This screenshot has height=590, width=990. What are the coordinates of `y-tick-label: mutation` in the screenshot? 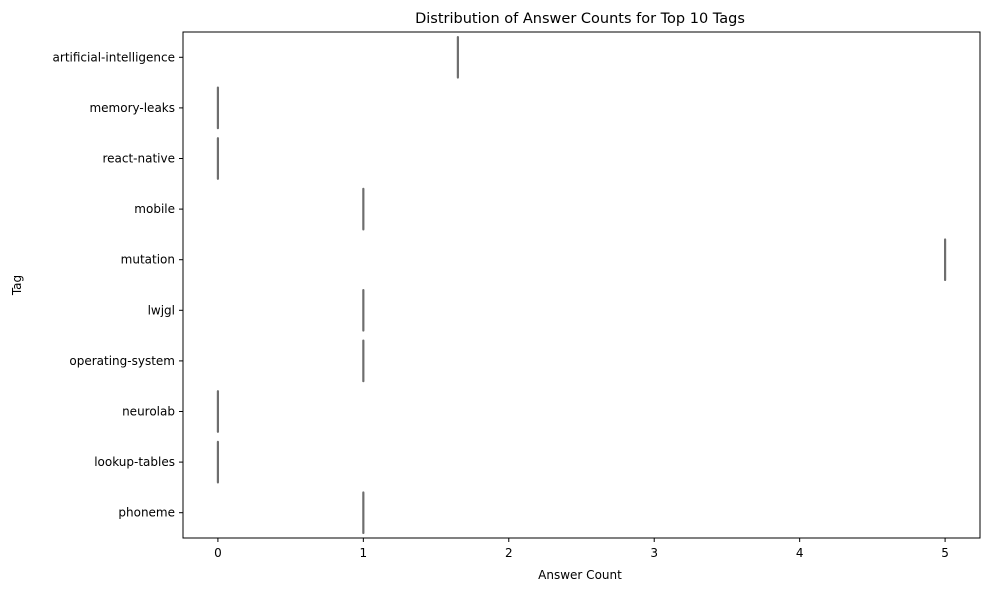 It's located at (148, 260).